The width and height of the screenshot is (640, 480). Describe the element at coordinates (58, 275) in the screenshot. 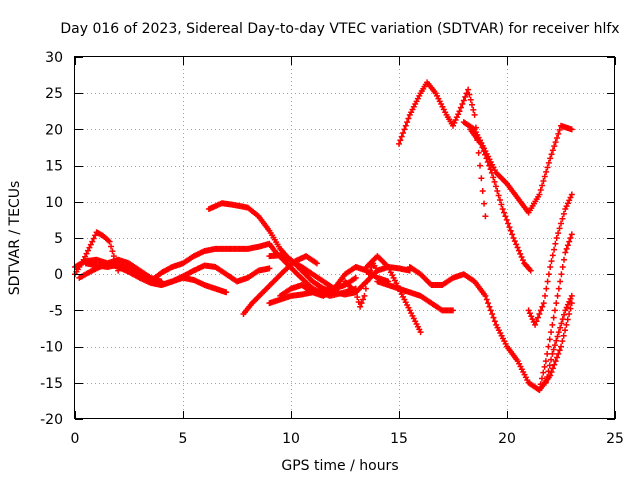

I see `y-tick-label: 0` at that location.